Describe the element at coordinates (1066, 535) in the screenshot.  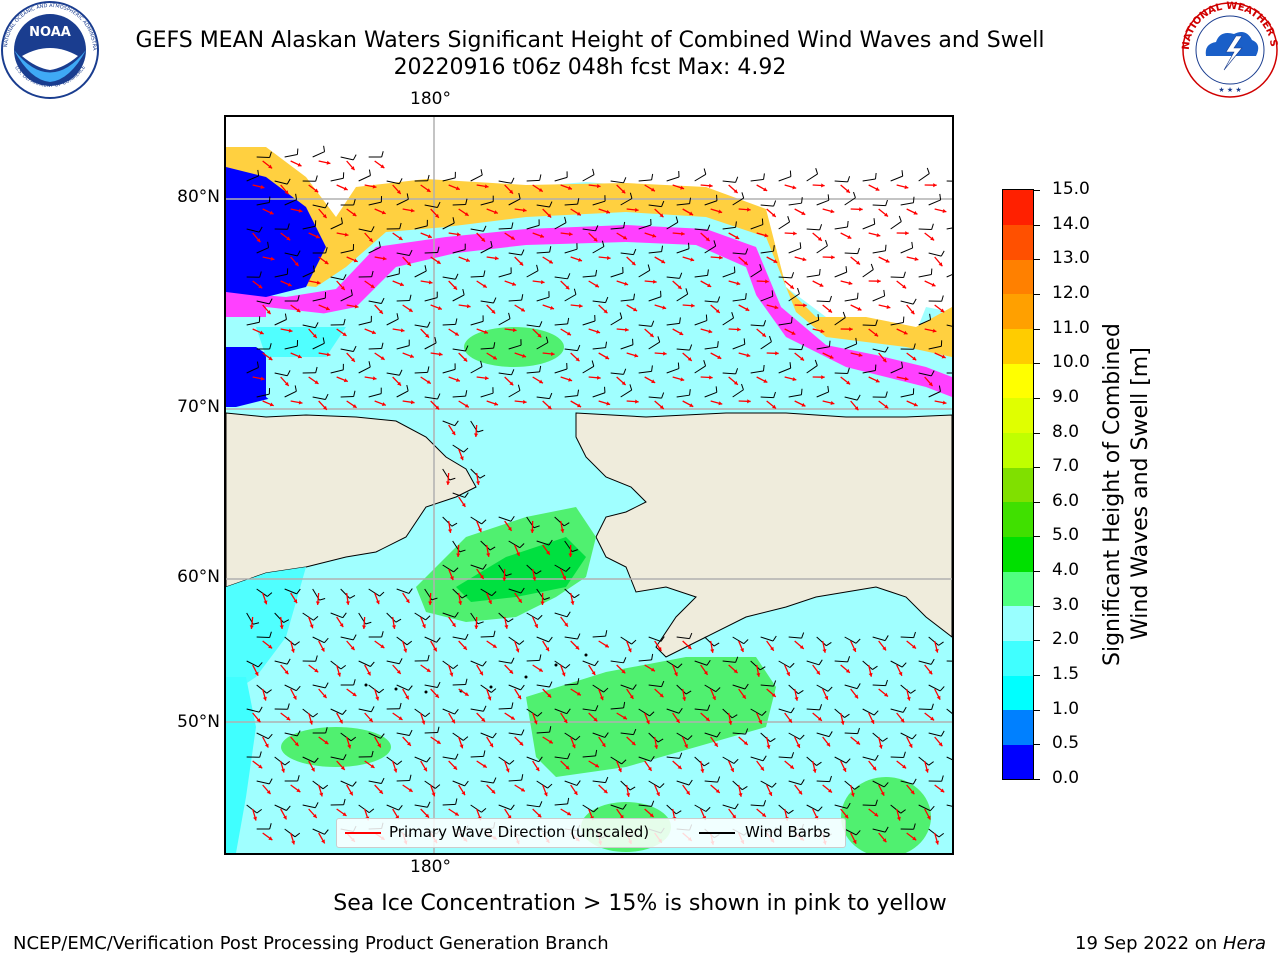
I see `colorbar-tick-label: 5.0` at that location.